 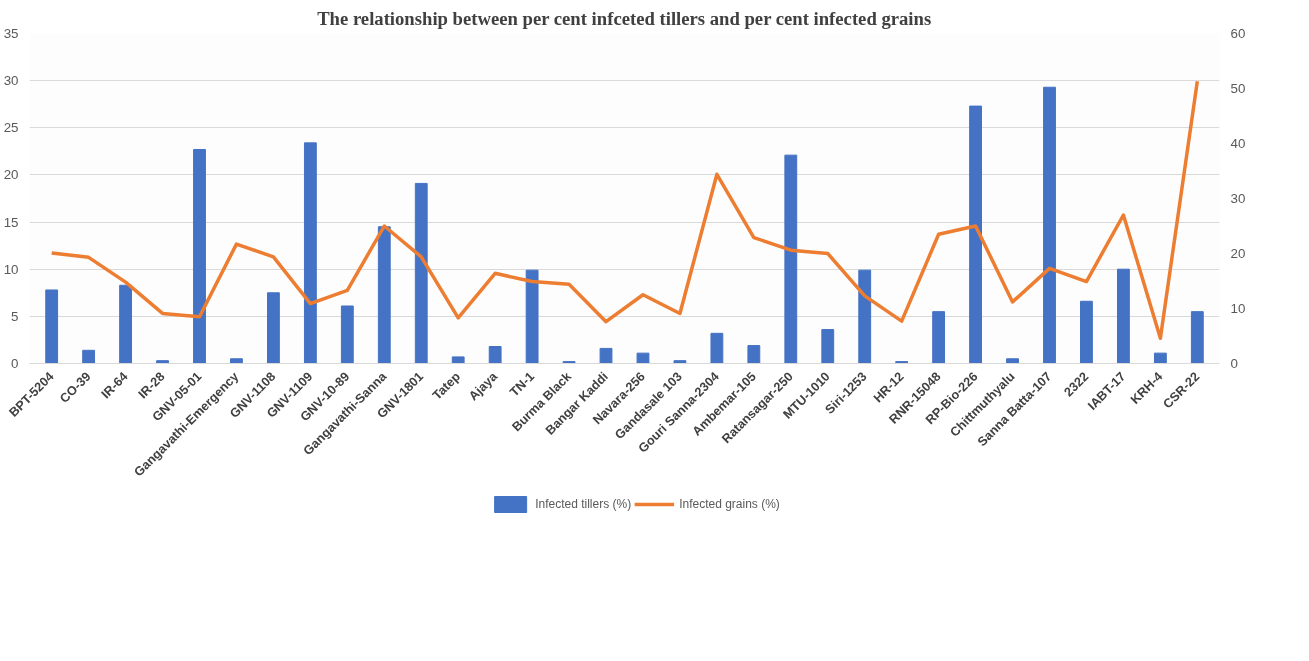 What do you see at coordinates (11, 175) in the screenshot?
I see `y-tick-label: 20` at bounding box center [11, 175].